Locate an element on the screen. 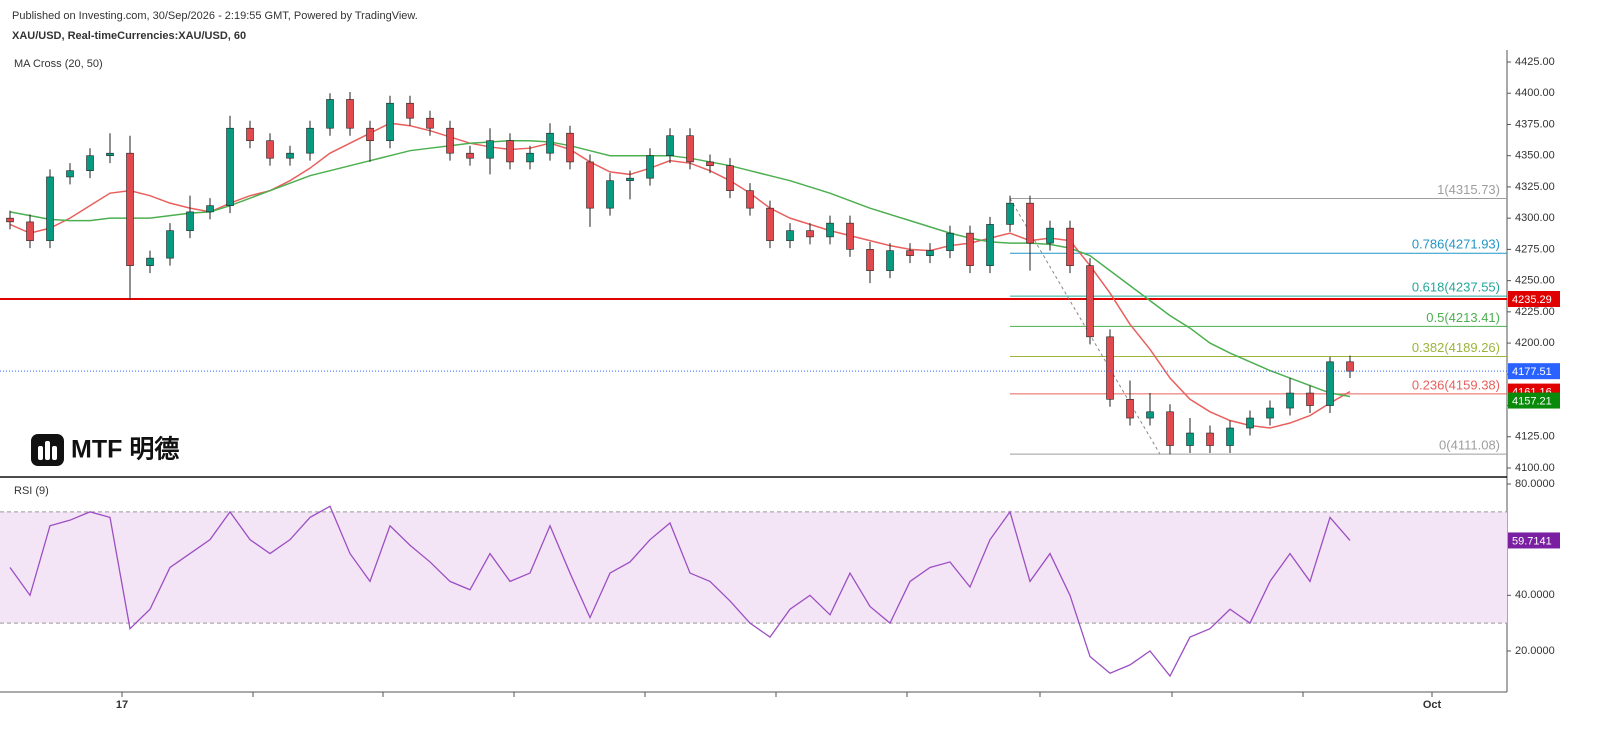  y-tick-label: 4200.00 is located at coordinates (1535, 343).